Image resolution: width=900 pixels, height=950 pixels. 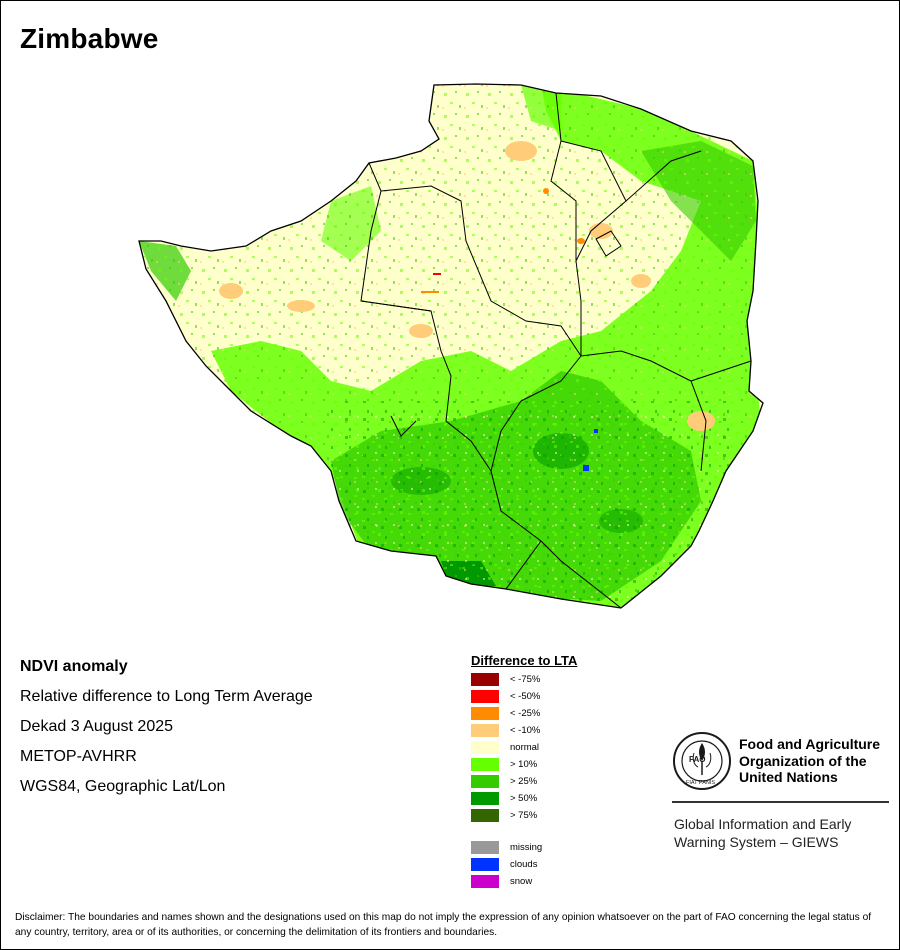 I want to click on legend-item: > 10%, so click(x=551, y=764).